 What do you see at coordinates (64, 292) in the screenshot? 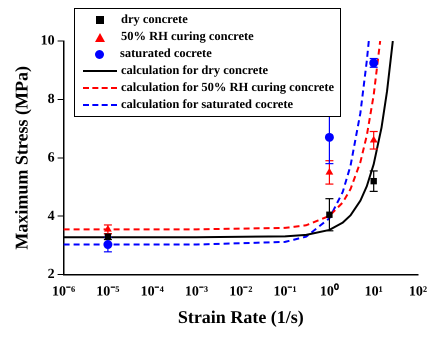
I see `x-tick-label: 10⁻⁶` at bounding box center [64, 292].